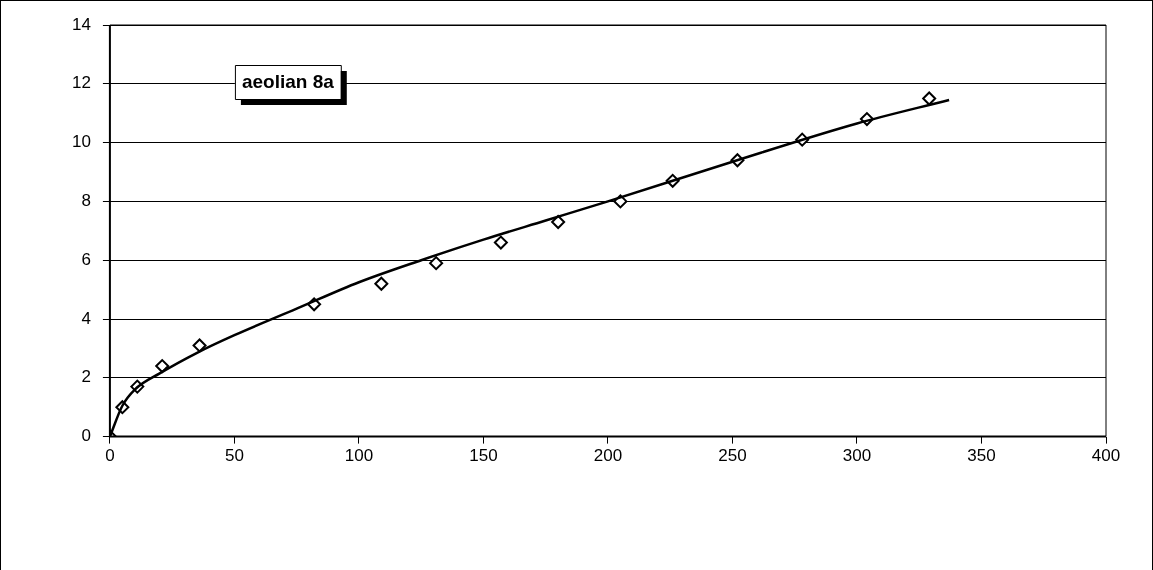 This screenshot has height=570, width=1153. I want to click on y-tick-label: 8, so click(86, 201).